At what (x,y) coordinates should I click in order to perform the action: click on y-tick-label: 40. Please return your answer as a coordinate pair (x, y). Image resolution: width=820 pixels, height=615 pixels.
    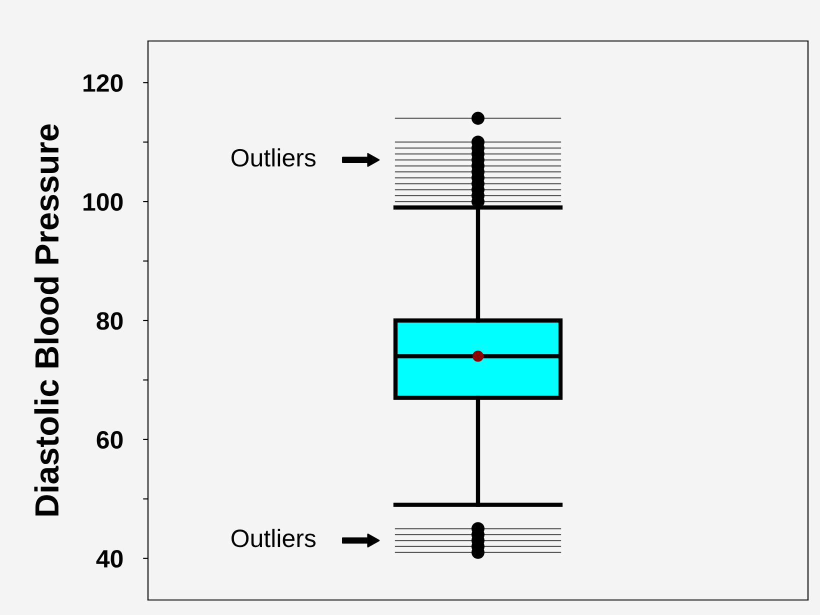
    Looking at the image, I should click on (109, 559).